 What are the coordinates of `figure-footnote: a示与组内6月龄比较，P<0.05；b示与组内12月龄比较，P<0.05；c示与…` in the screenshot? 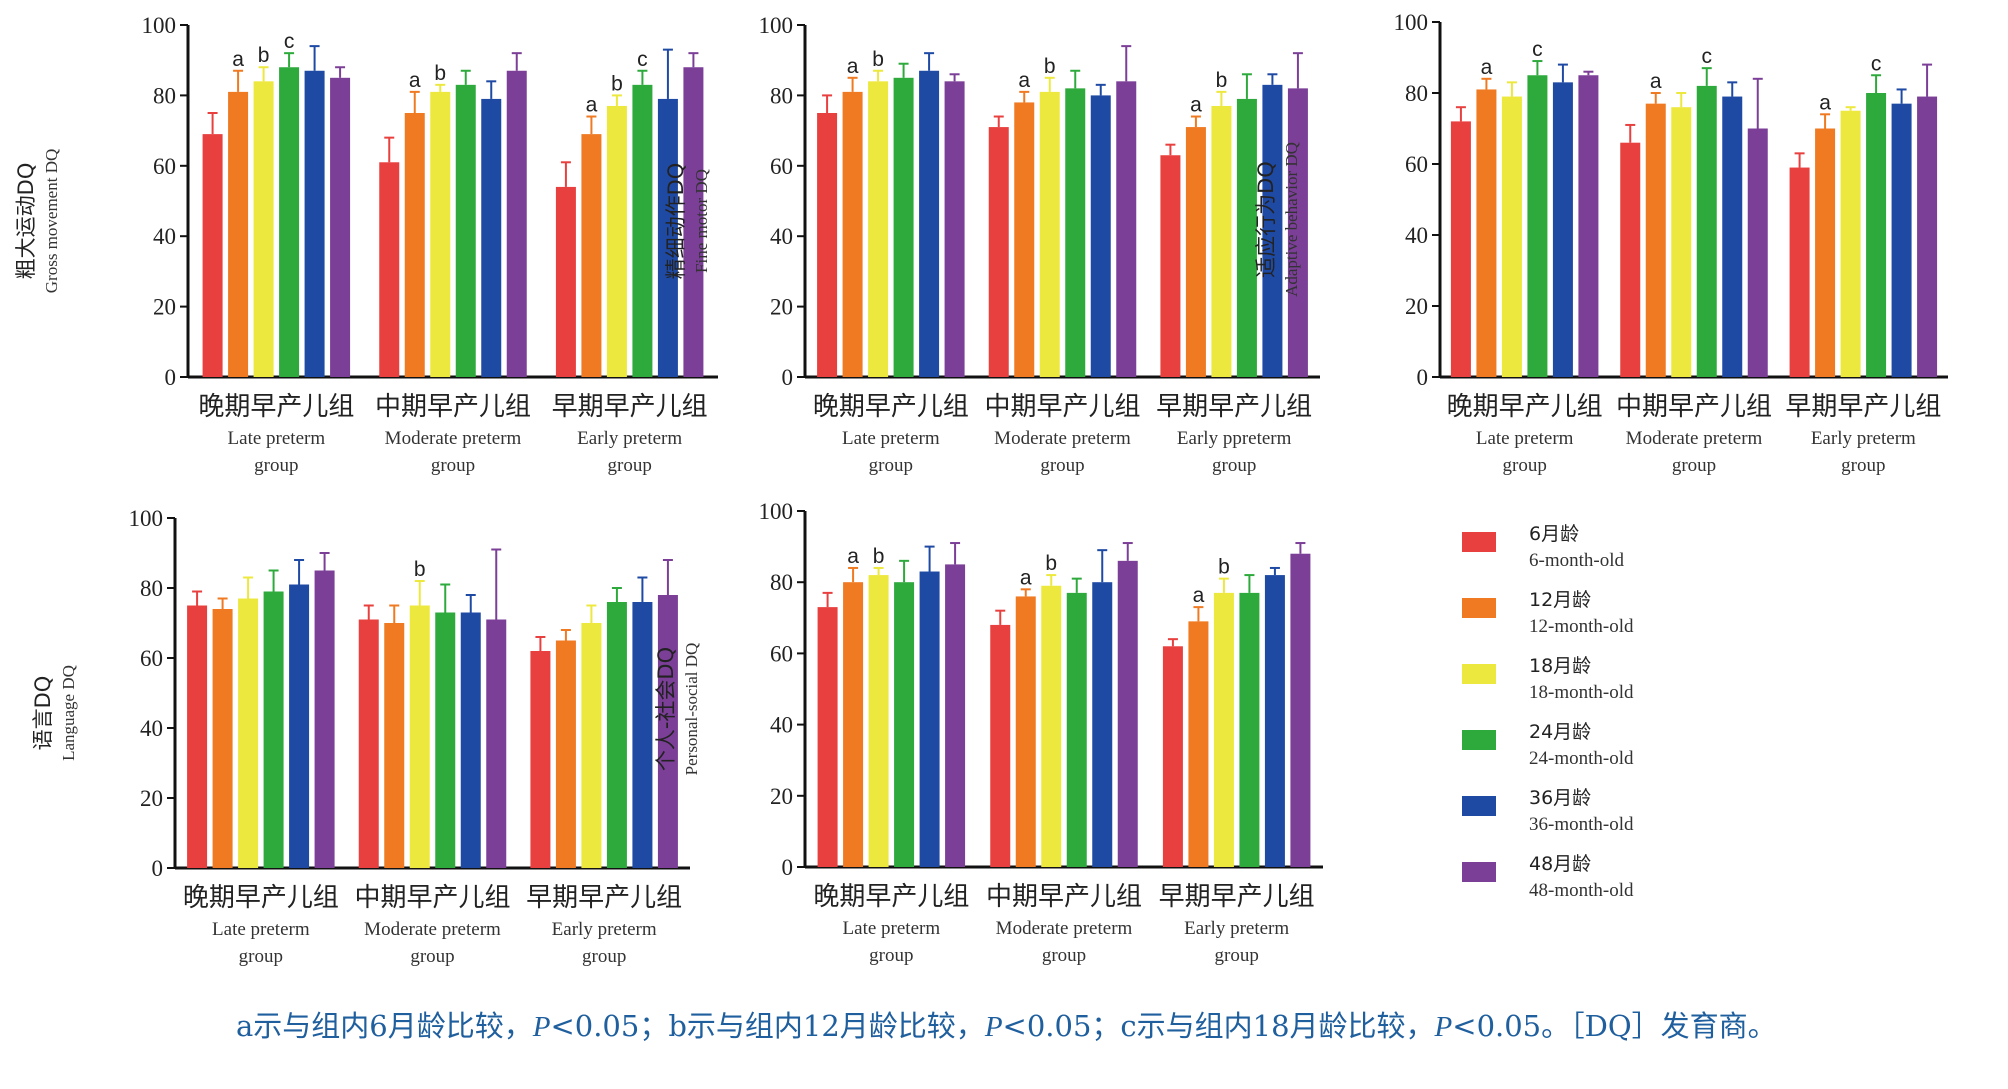 It's located at (1006, 1024).